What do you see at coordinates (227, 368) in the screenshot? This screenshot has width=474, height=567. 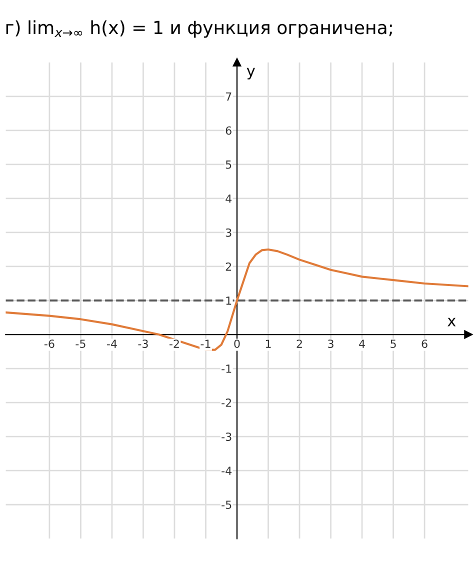 I see `y-tick-label: -1` at bounding box center [227, 368].